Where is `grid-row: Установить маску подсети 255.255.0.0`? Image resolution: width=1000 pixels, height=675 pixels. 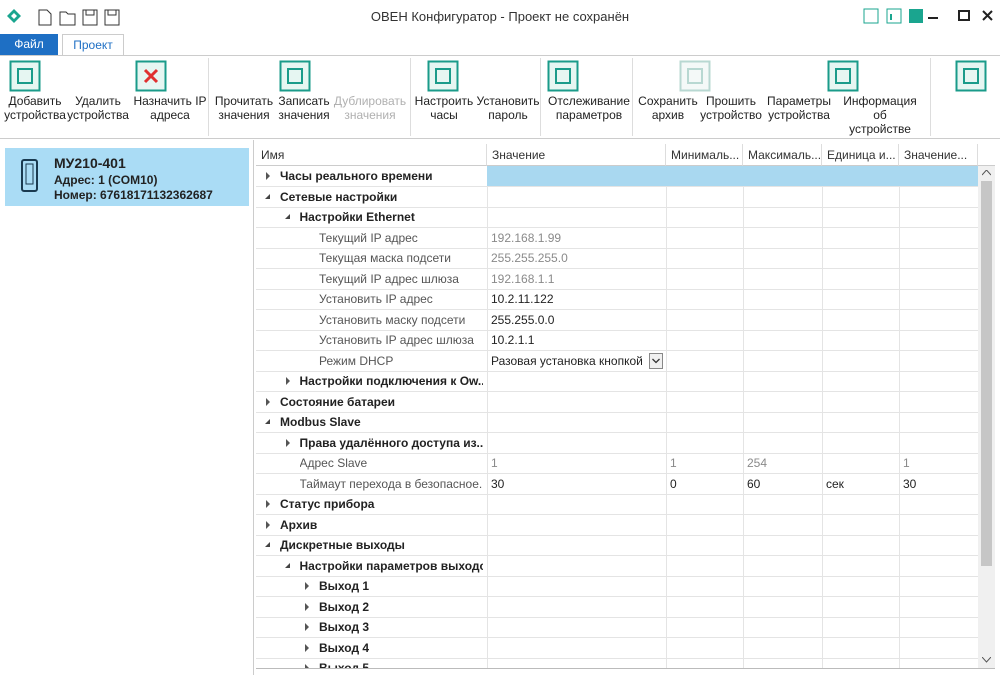
grid-row: Установить маску подсети 255.255.0.0 is located at coordinates (617, 320).